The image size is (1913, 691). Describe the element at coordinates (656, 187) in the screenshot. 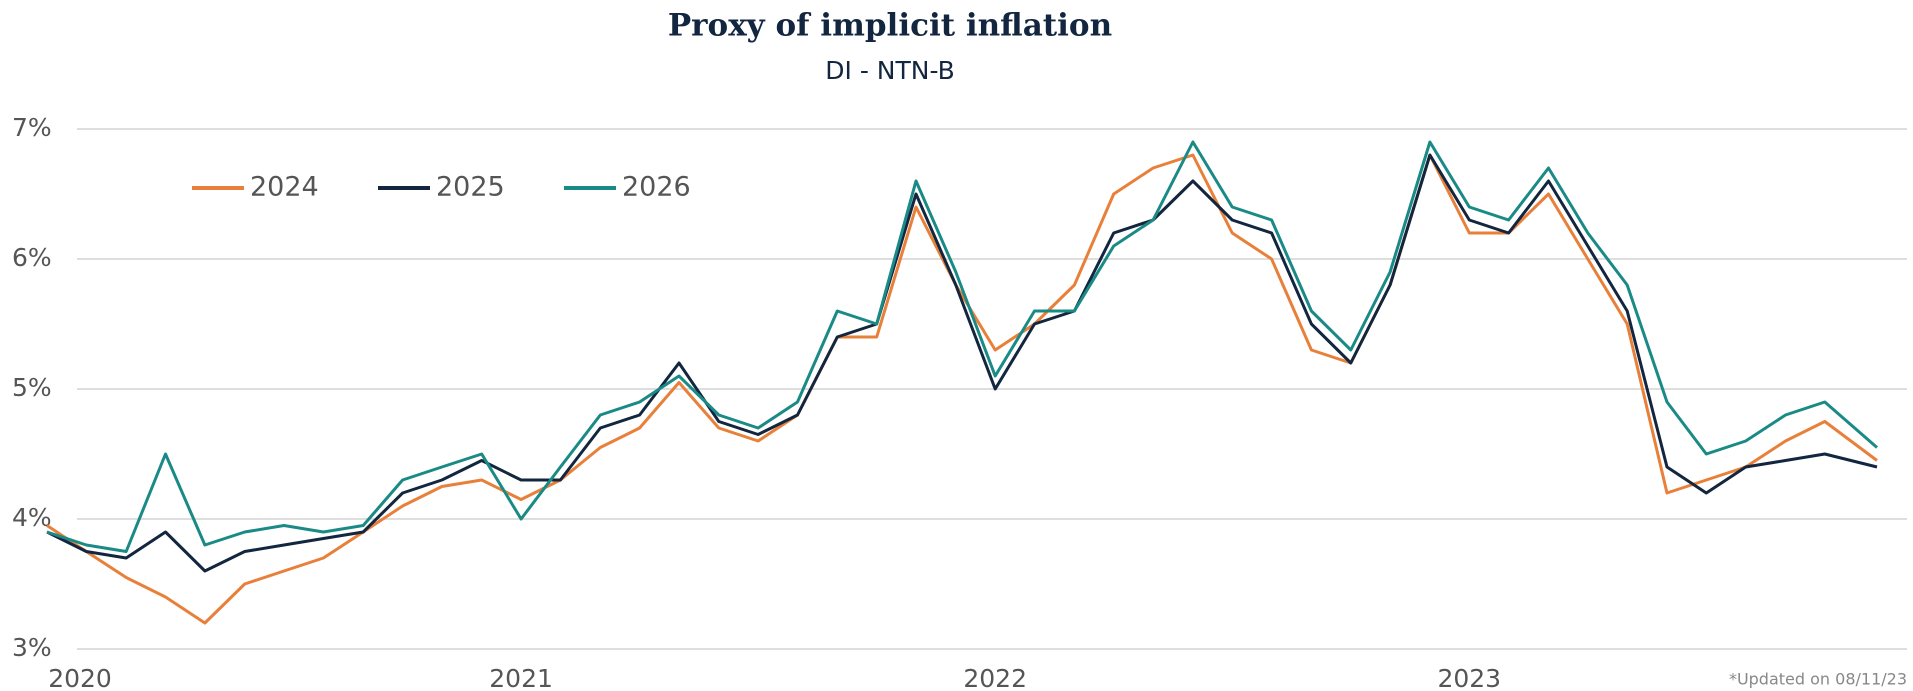

I see `legend-label: 2026` at that location.